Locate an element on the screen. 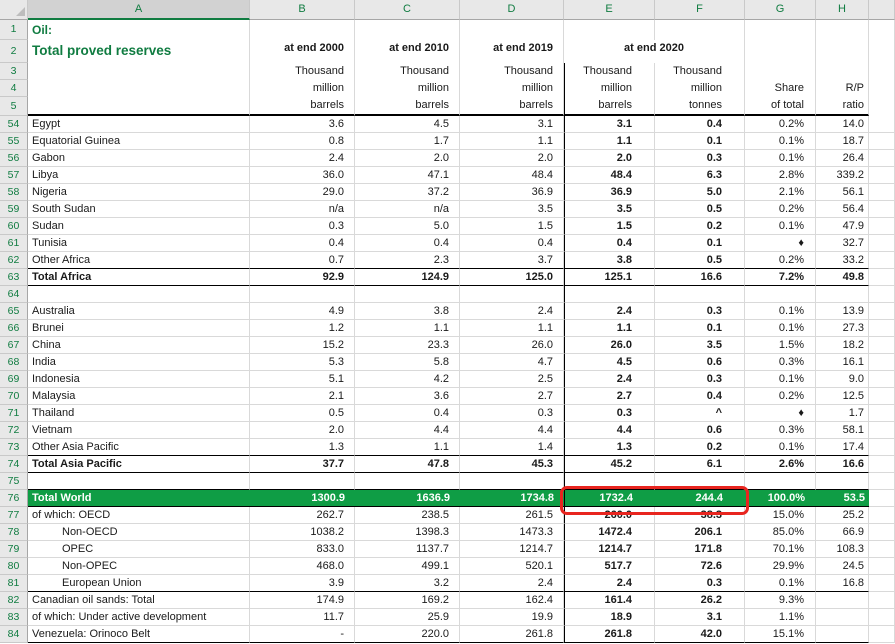 Image resolution: width=895 pixels, height=644 pixels. cell-A82: Canadian oil sands: Total is located at coordinates (139, 600).